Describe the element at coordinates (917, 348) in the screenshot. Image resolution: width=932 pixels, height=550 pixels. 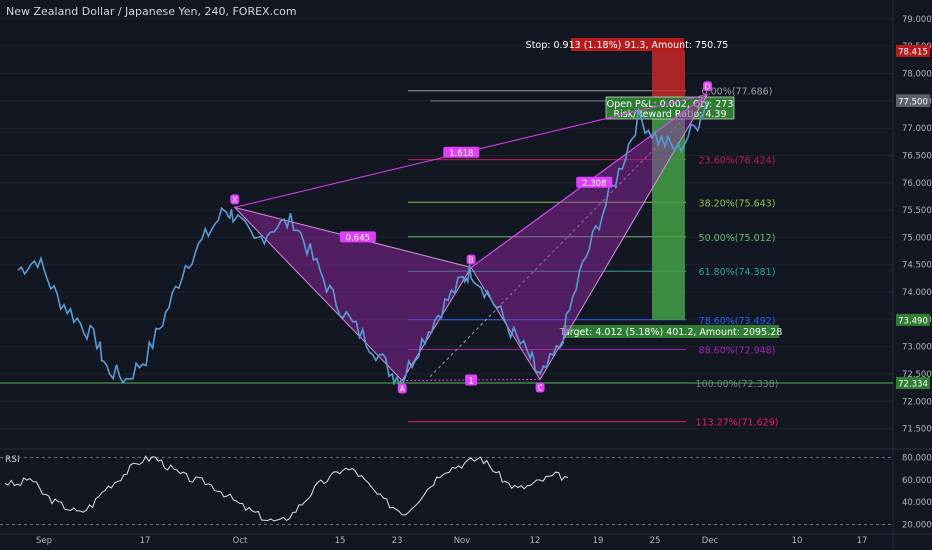
I see `y-tick-label: 73.000` at that location.